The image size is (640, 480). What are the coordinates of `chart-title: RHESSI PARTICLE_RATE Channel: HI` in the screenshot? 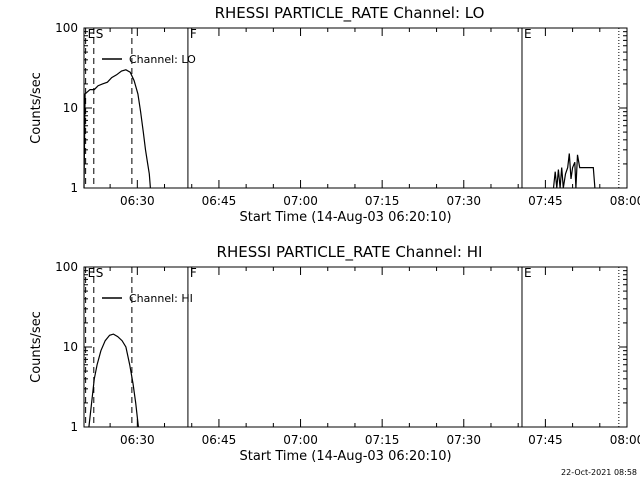 It's located at (350, 252).